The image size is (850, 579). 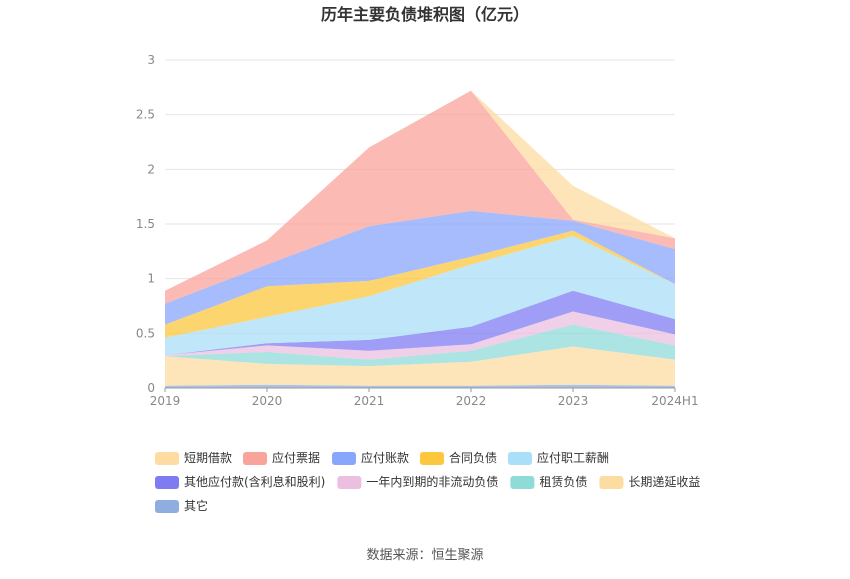 I want to click on legend-label: 短期借款, so click(x=208, y=458).